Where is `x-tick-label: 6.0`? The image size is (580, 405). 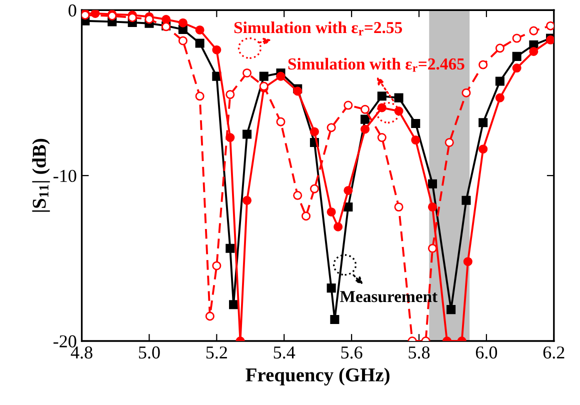
x-tick-label: 6.0 is located at coordinates (487, 352).